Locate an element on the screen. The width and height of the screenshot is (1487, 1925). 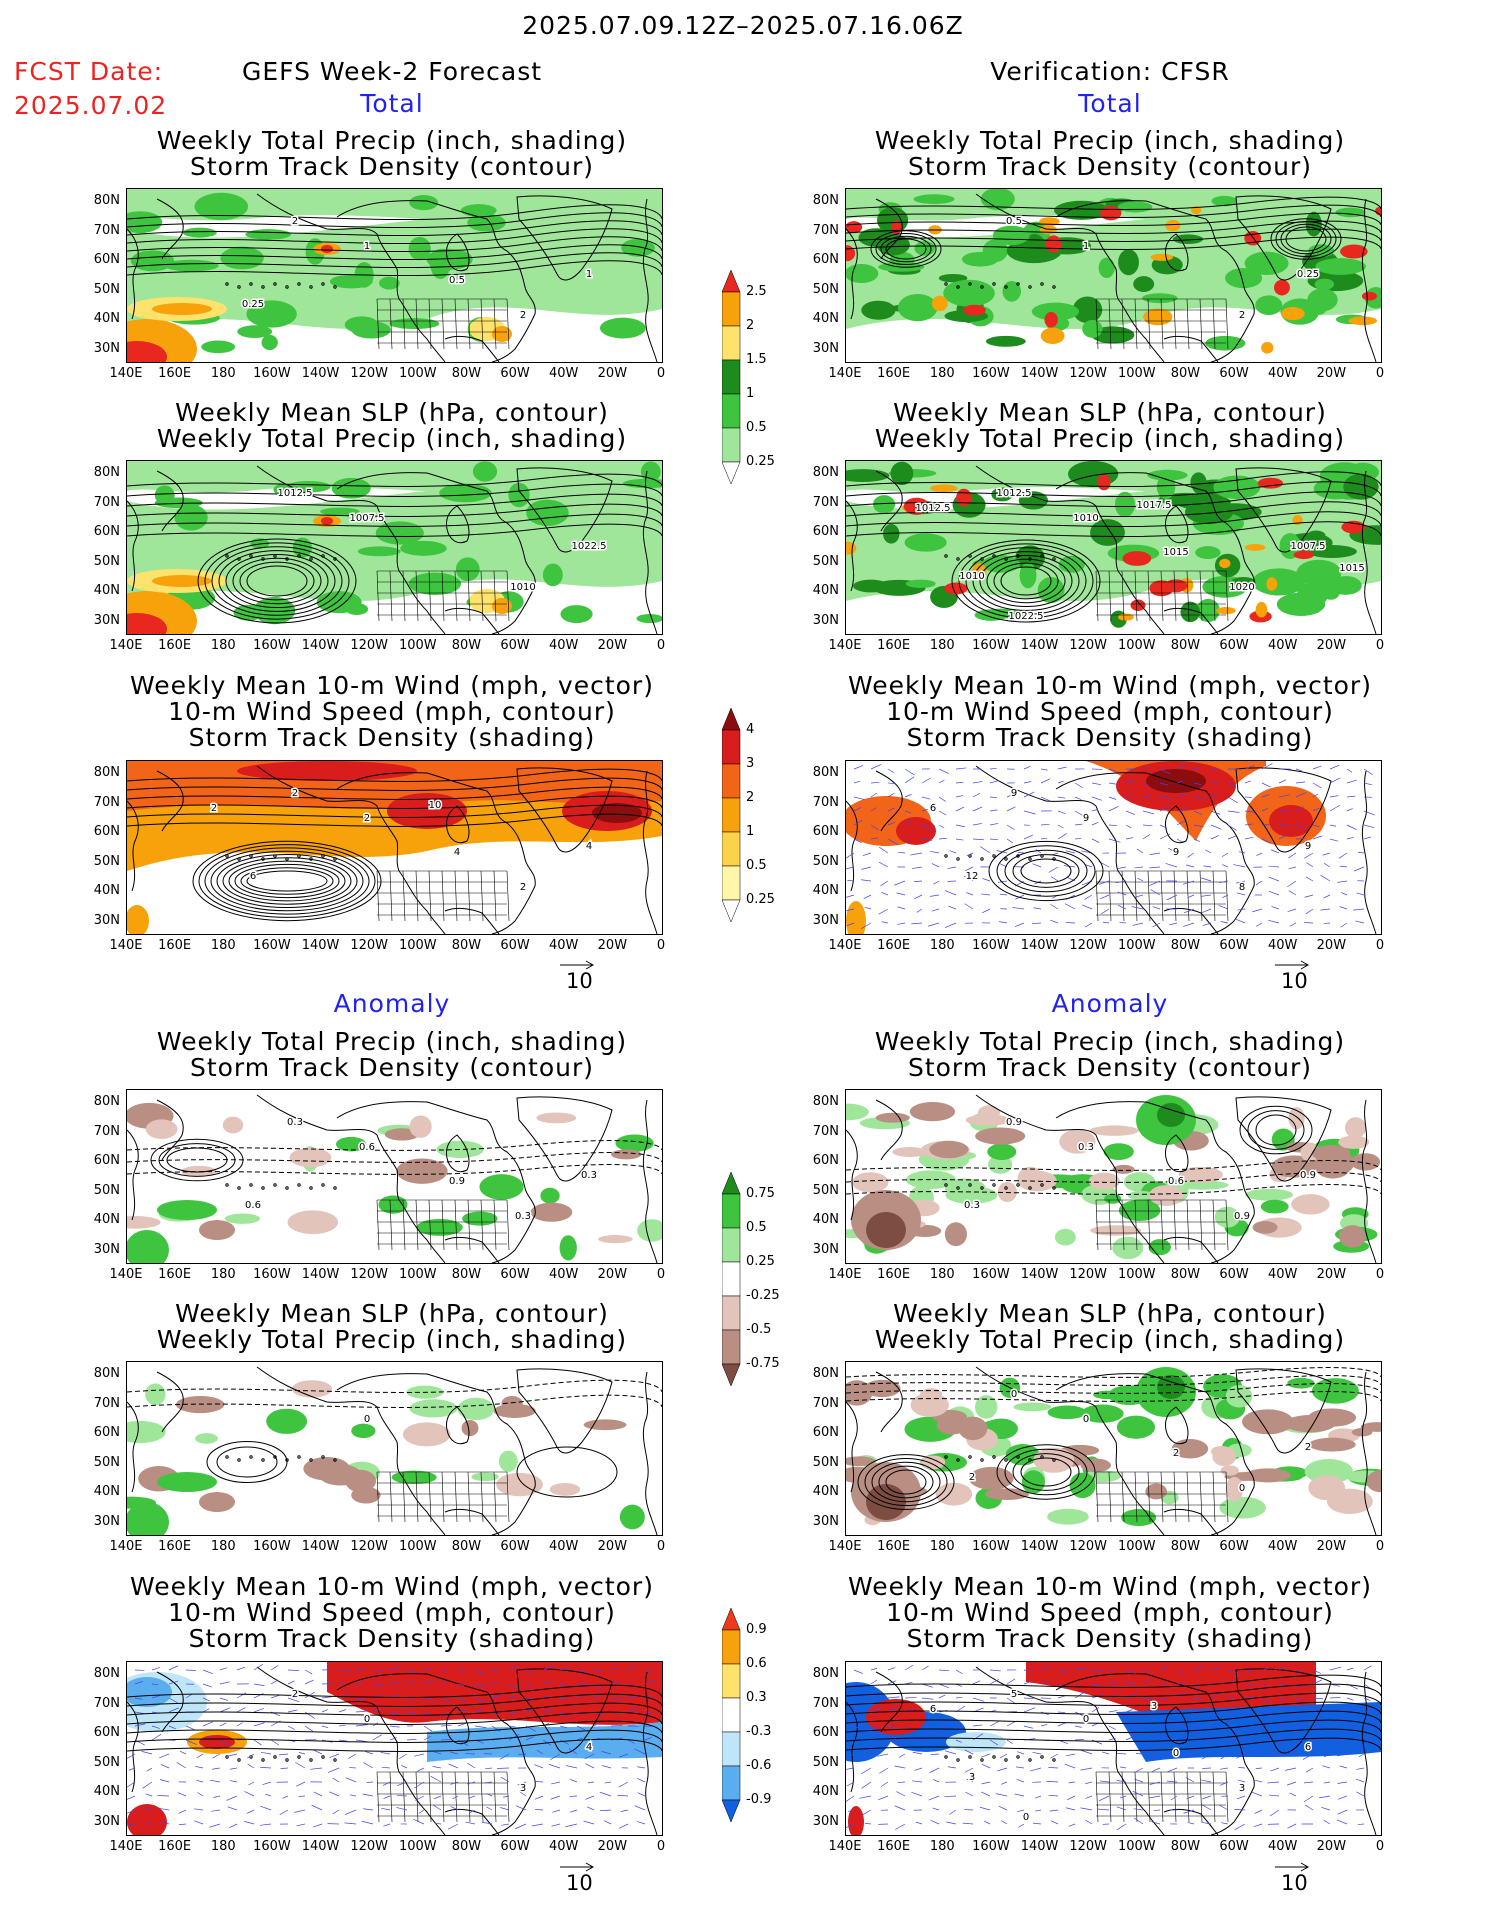
contour-label: 0 is located at coordinates (1086, 1719).